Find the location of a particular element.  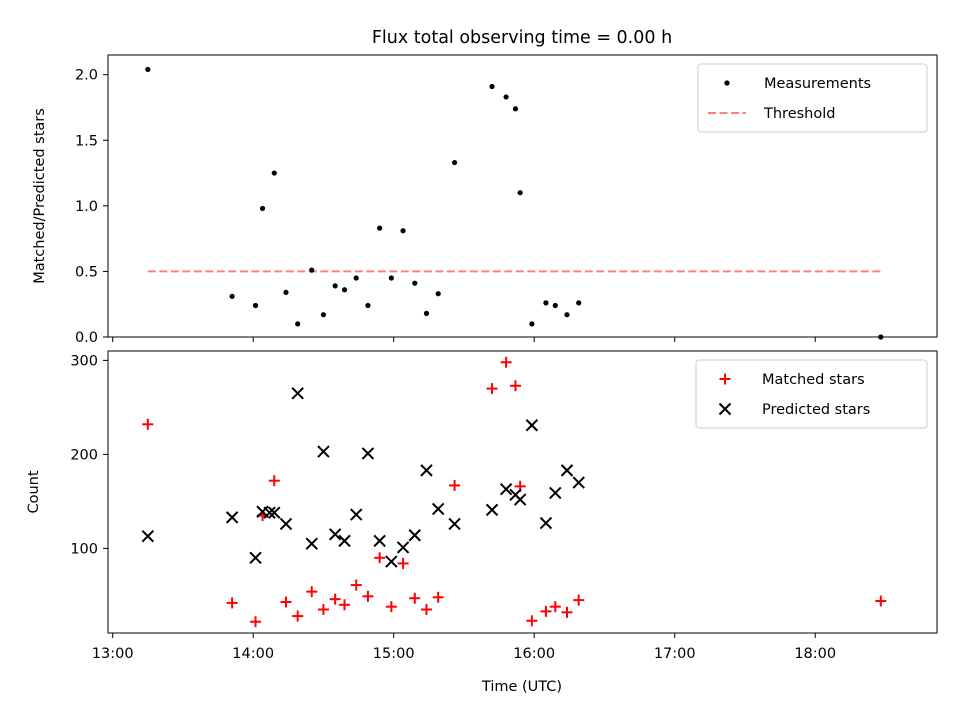

legend-label: Measurements is located at coordinates (817, 84).